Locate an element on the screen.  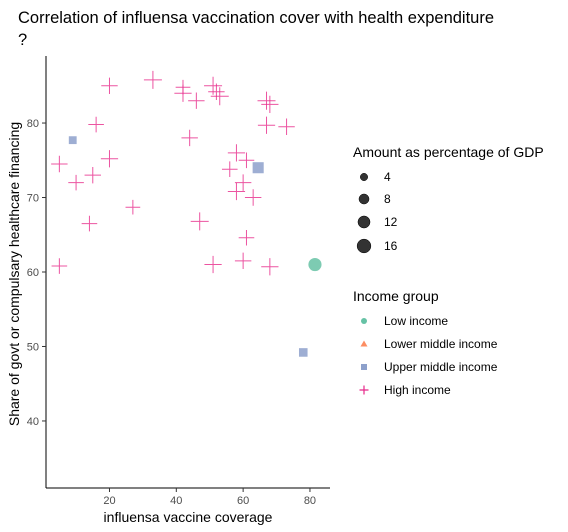
x-axis-title: influensa vaccine coverage is located at coordinates (188, 517).